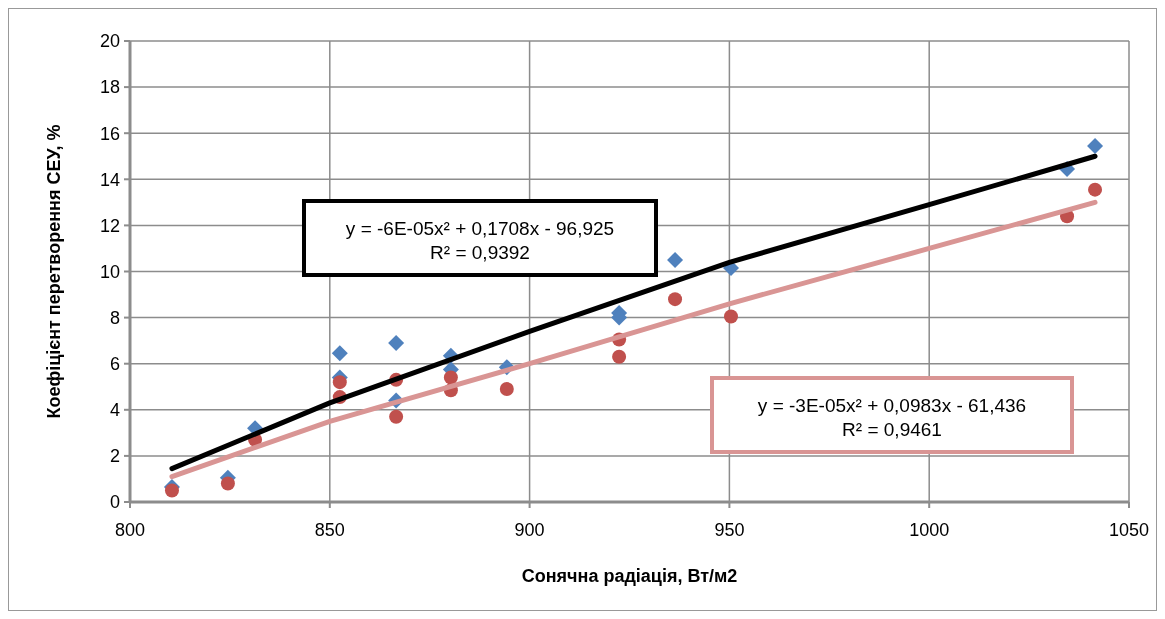 The width and height of the screenshot is (1165, 619). I want to click on y-tick-label: 16, so click(109, 133).